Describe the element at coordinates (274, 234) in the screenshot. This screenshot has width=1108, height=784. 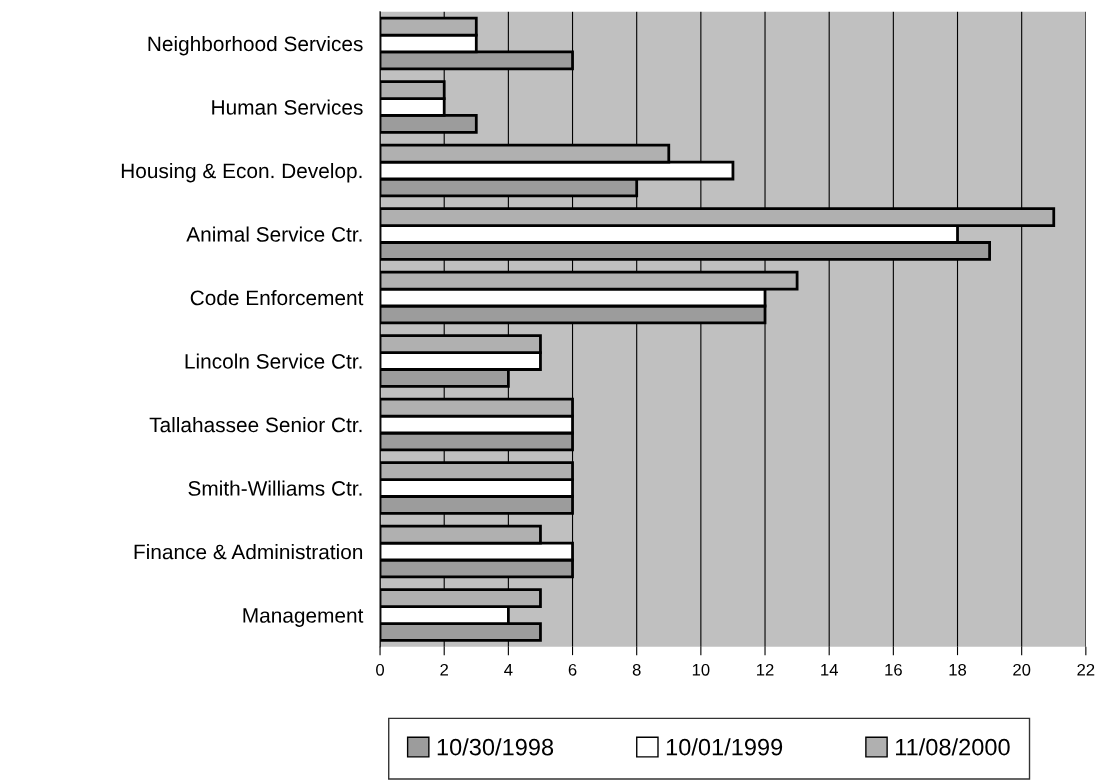
I see `y-tick-label: Animal Service Ctr.` at that location.